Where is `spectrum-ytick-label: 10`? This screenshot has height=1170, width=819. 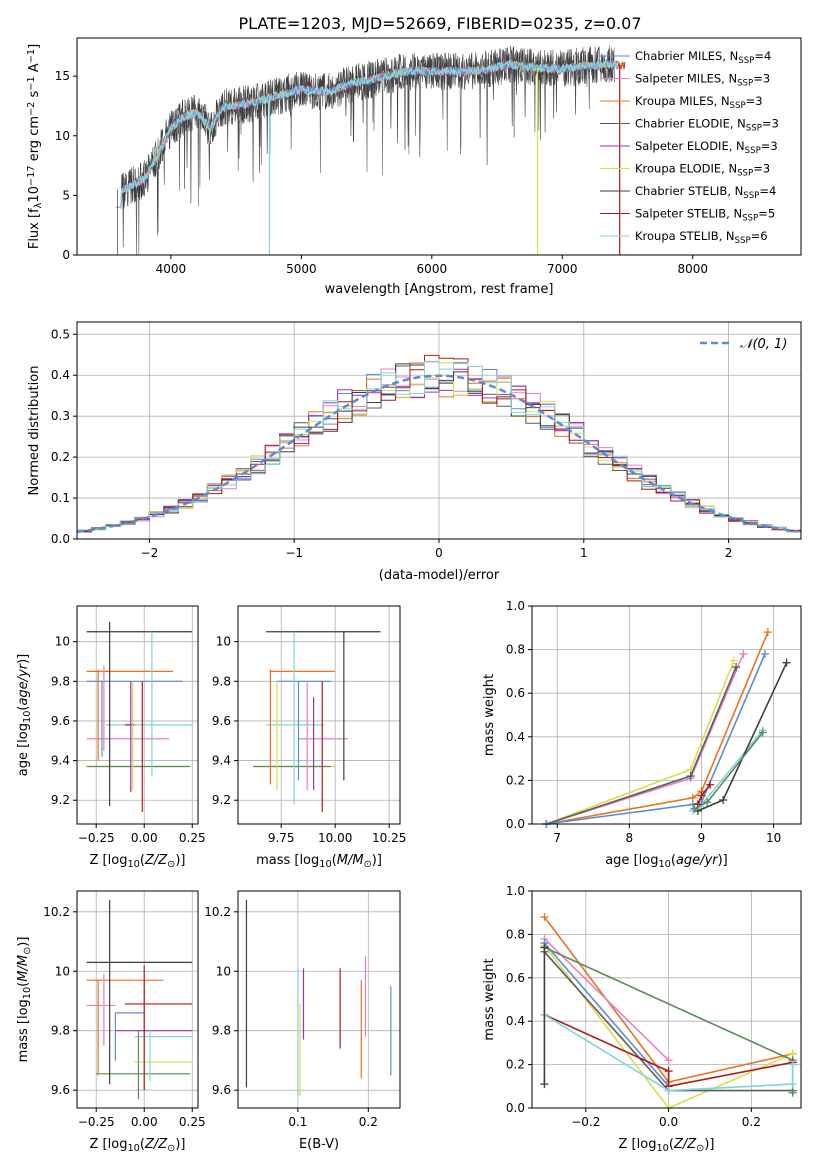 spectrum-ytick-label: 10 is located at coordinates (62, 136).